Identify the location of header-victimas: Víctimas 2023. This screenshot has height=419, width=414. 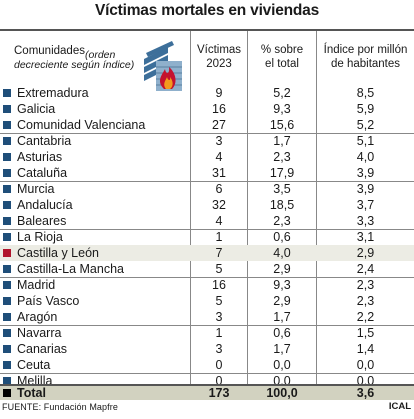
(219, 57).